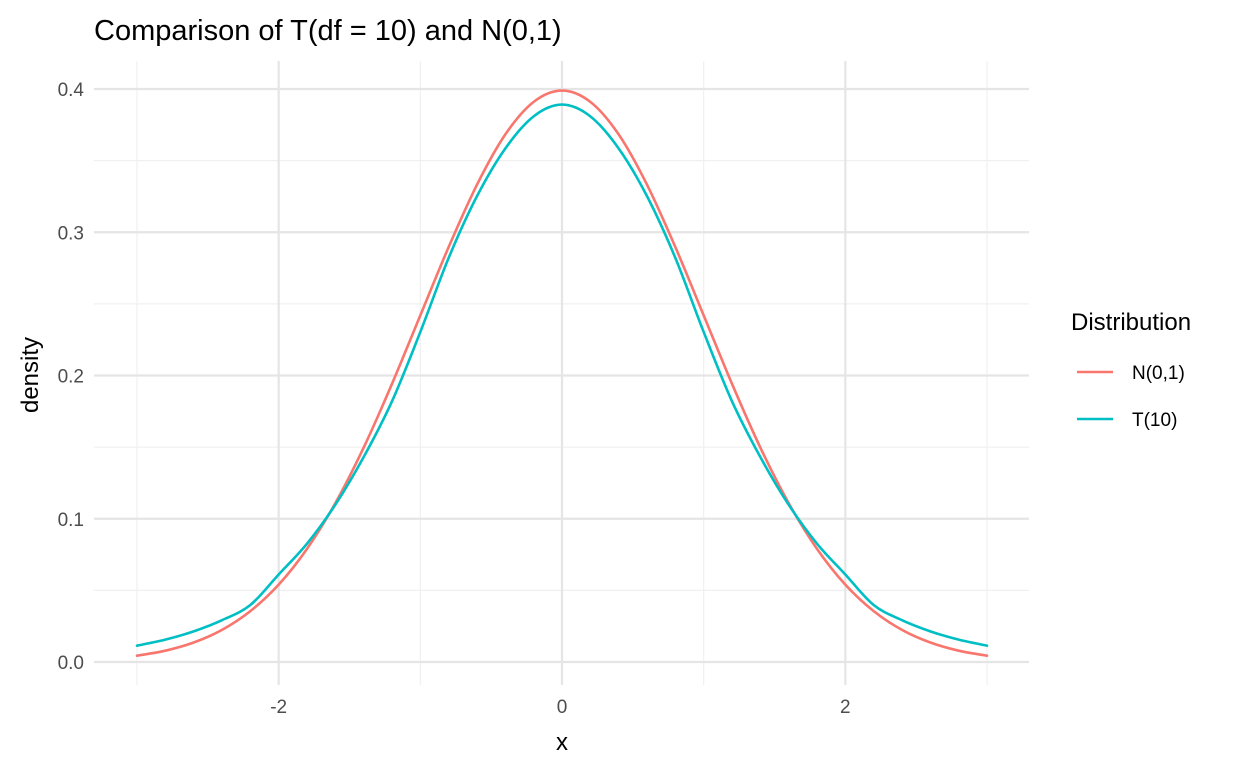 The image size is (1248, 768). I want to click on legend-title: Distribution, so click(1131, 322).